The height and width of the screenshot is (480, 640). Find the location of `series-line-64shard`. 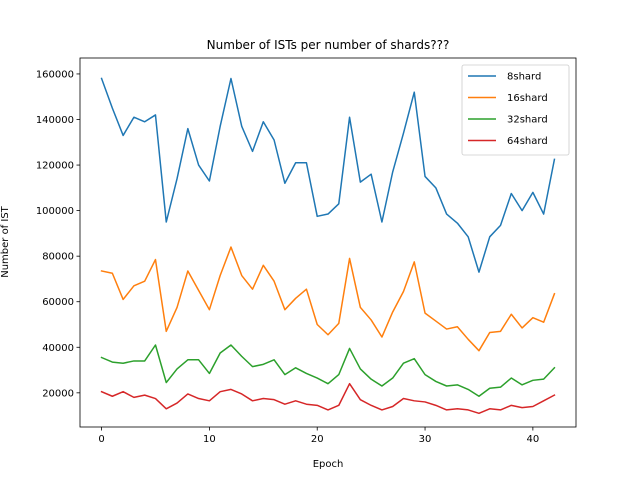

series-line-64shard is located at coordinates (328, 398).